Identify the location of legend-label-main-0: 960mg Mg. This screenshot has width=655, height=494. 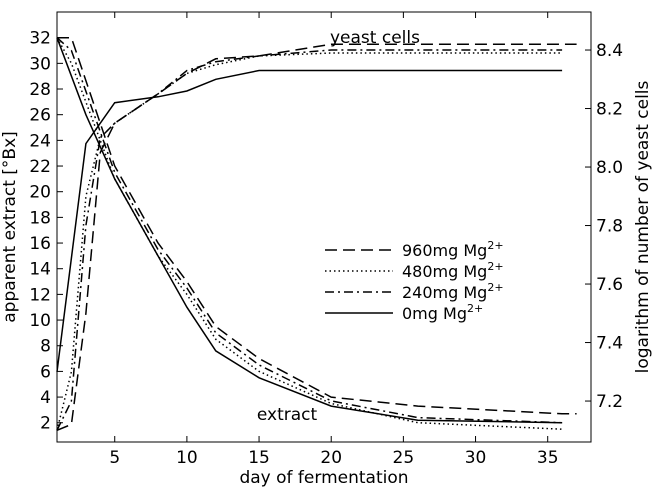
(444, 250).